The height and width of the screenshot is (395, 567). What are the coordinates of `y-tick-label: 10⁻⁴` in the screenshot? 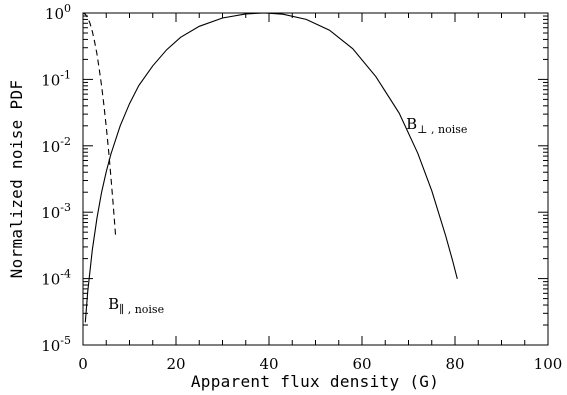 It's located at (56, 278).